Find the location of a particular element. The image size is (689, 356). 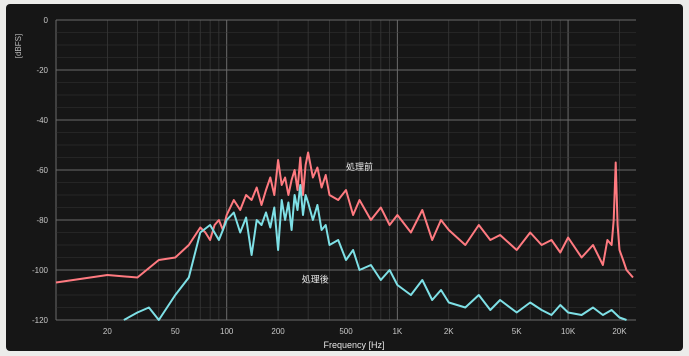

y-tick-label: -60 is located at coordinates (42, 170).